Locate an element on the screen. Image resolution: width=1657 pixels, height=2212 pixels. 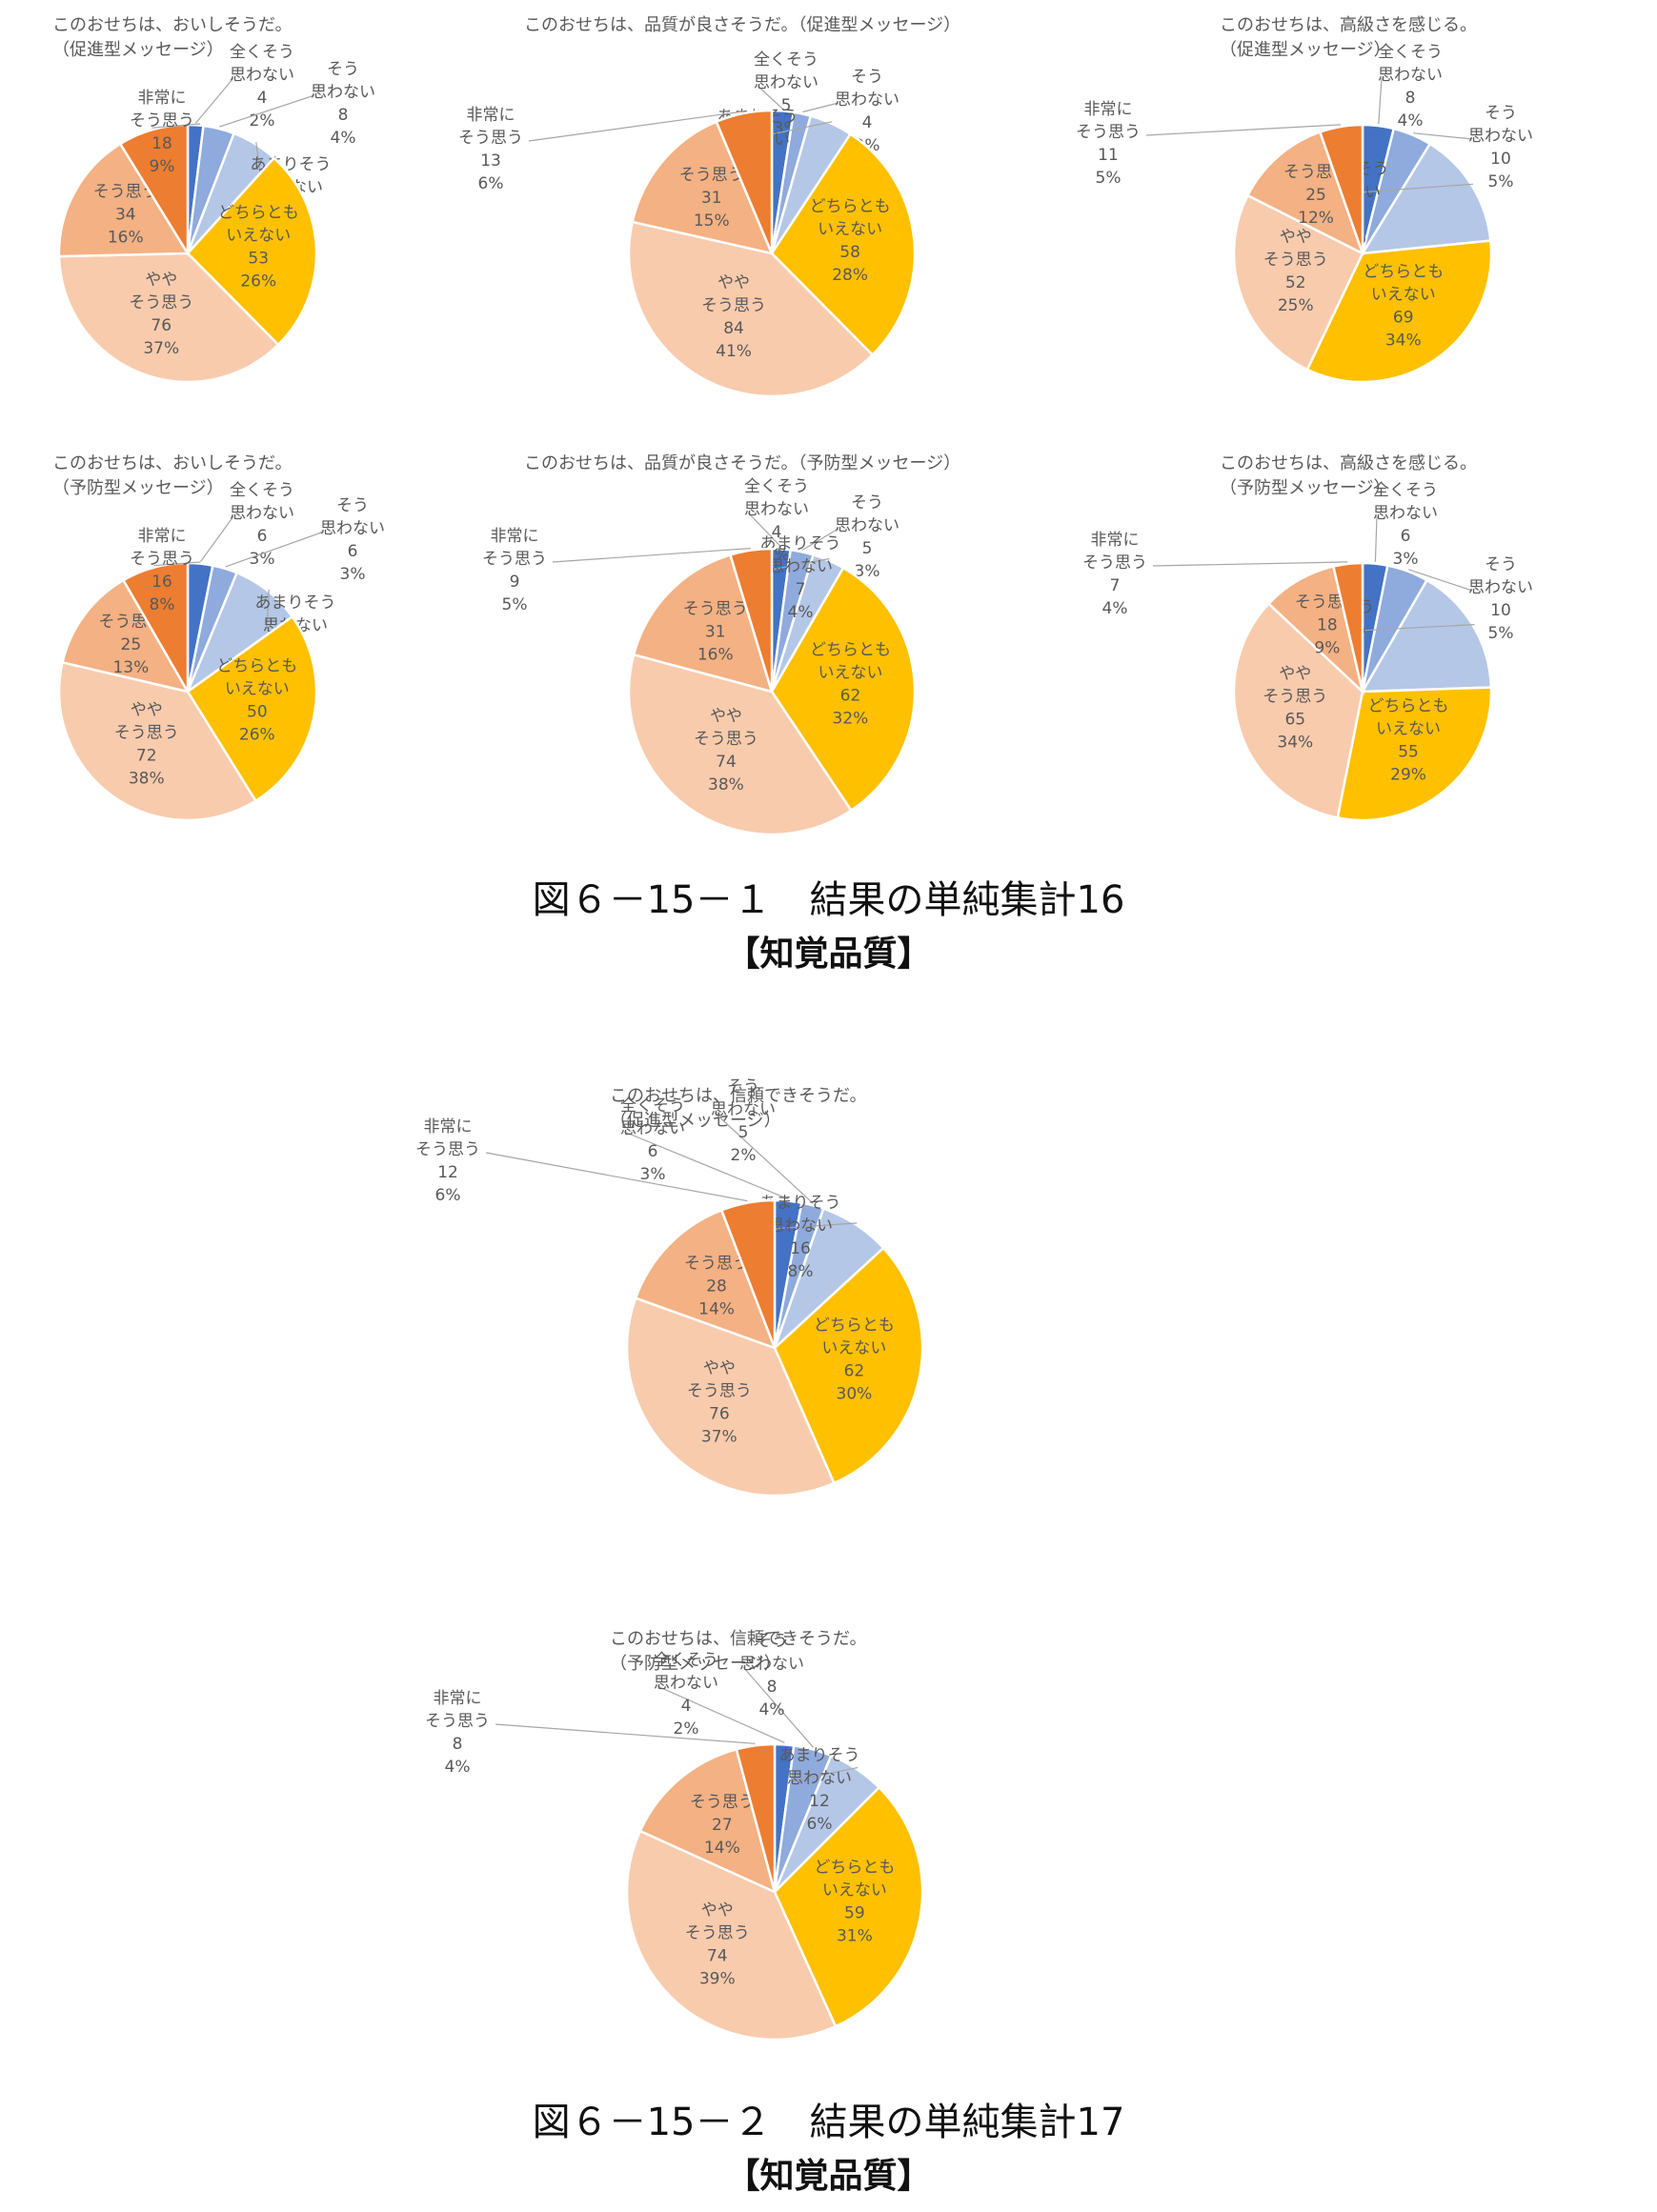
chart-title: このおせちは、おいしそうだ。 （予防型メッセージ） is located at coordinates (172, 475).